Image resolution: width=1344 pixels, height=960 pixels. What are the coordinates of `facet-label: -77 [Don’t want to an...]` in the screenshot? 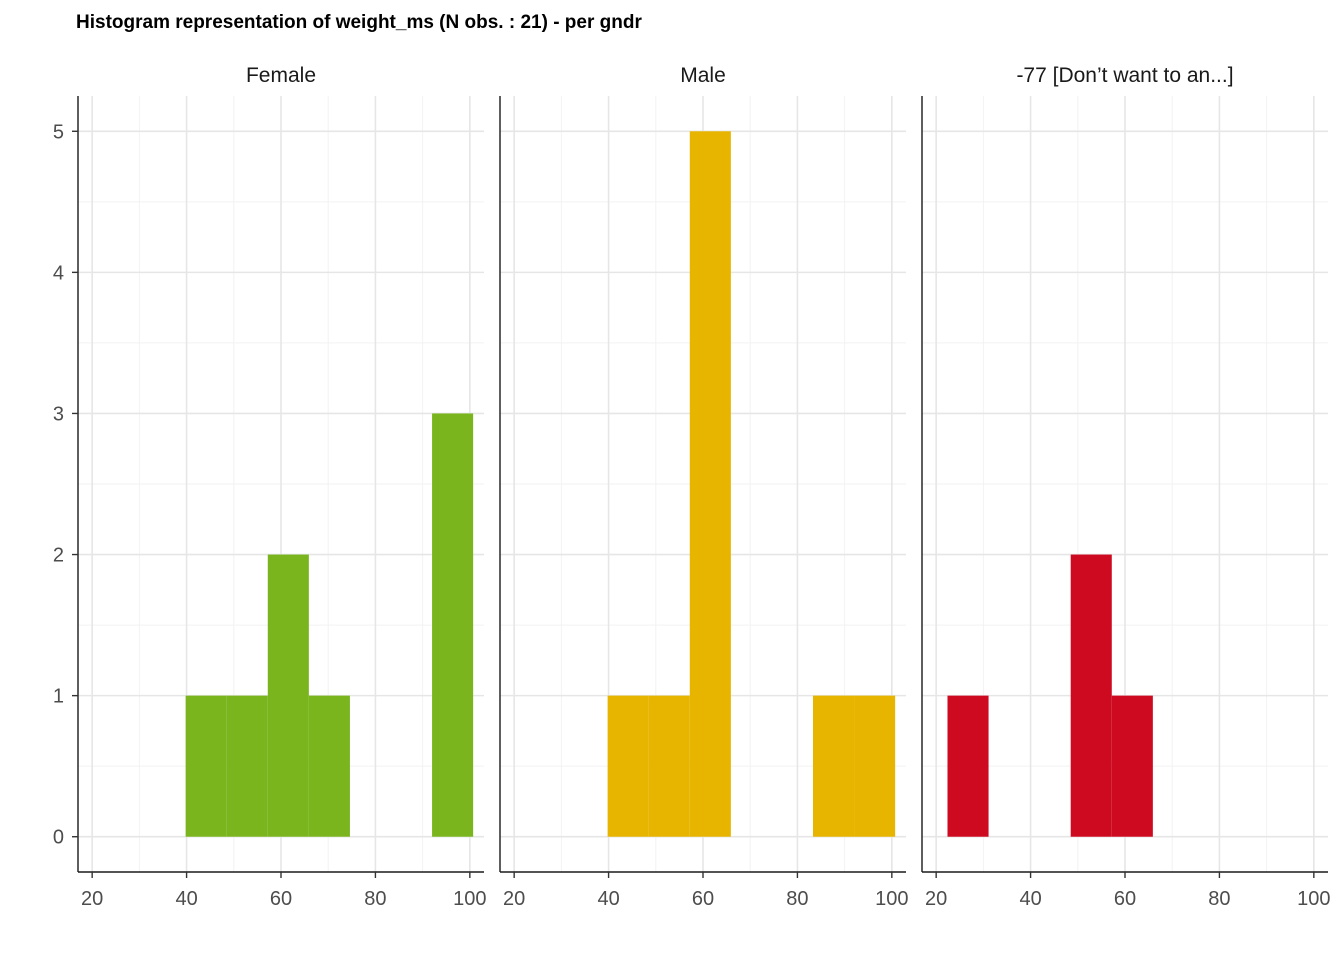 It's located at (1124, 75).